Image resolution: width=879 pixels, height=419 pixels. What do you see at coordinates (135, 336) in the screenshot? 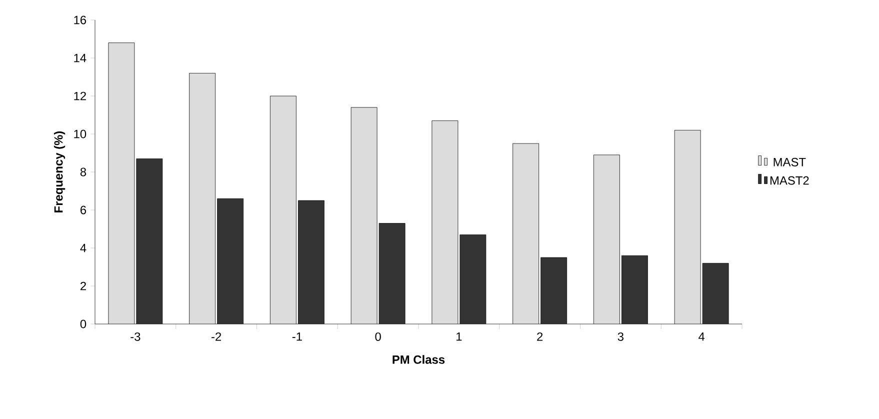
I see `x-tick-label: -3` at bounding box center [135, 336].